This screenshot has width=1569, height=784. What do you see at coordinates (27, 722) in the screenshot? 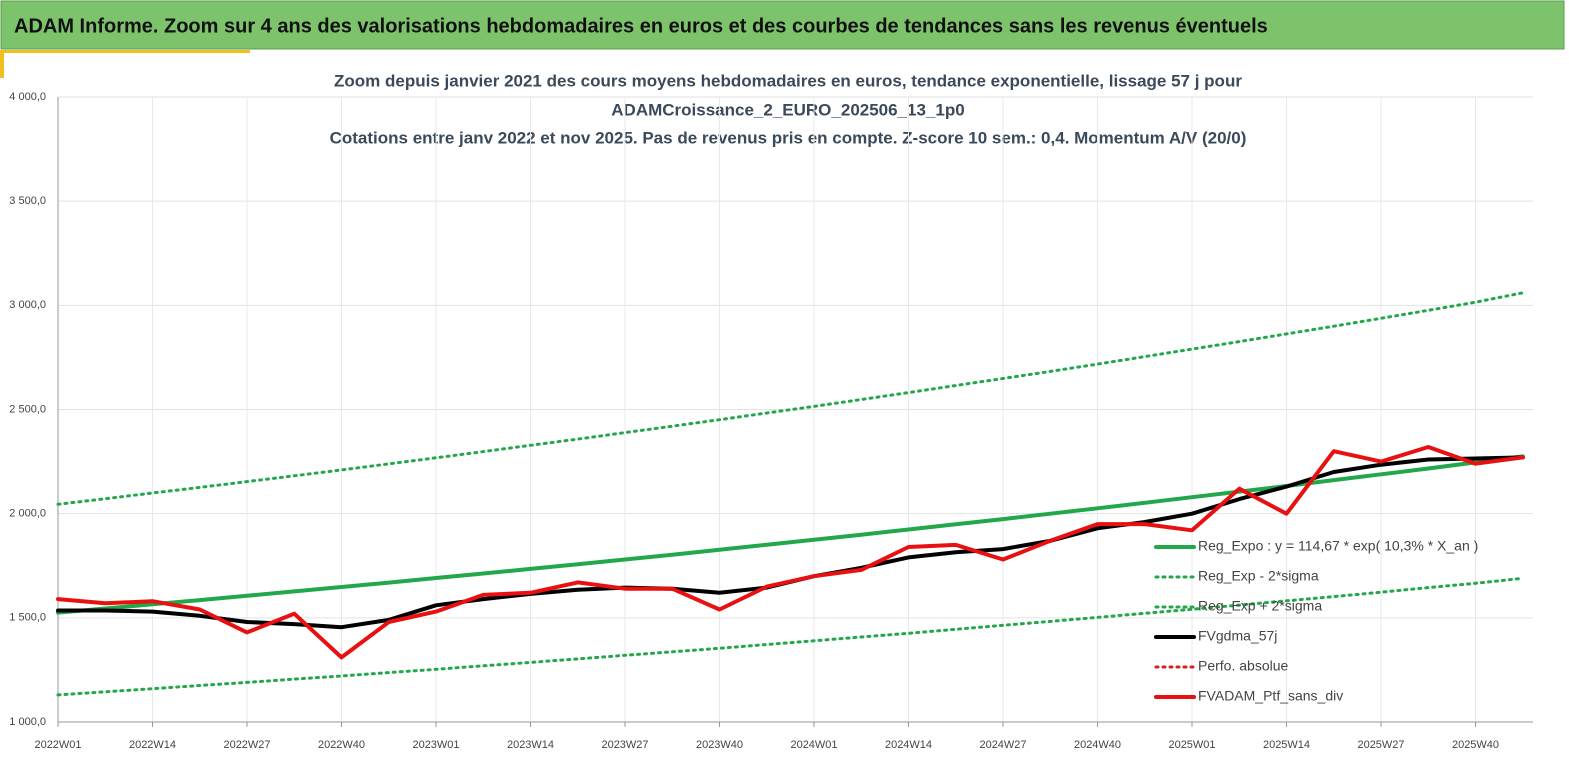
I see `y-tick-label: 1 000,0` at bounding box center [27, 722].